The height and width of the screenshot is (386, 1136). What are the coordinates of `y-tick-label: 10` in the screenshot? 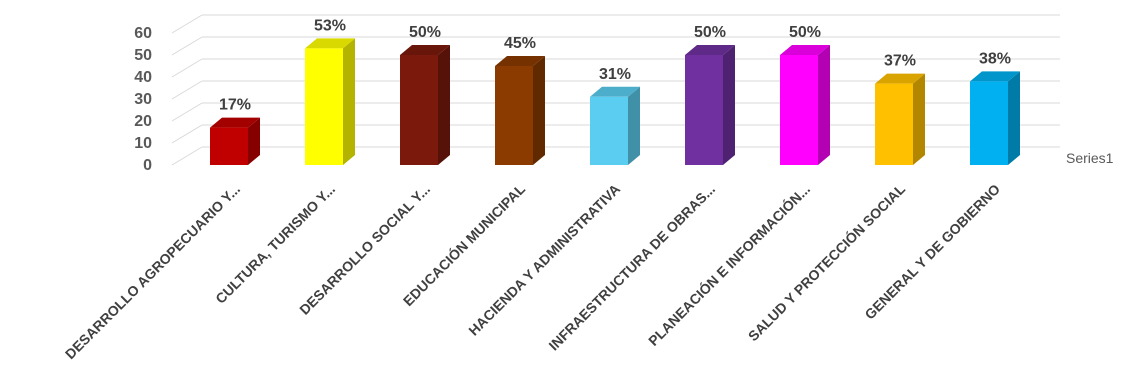 It's located at (143, 143).